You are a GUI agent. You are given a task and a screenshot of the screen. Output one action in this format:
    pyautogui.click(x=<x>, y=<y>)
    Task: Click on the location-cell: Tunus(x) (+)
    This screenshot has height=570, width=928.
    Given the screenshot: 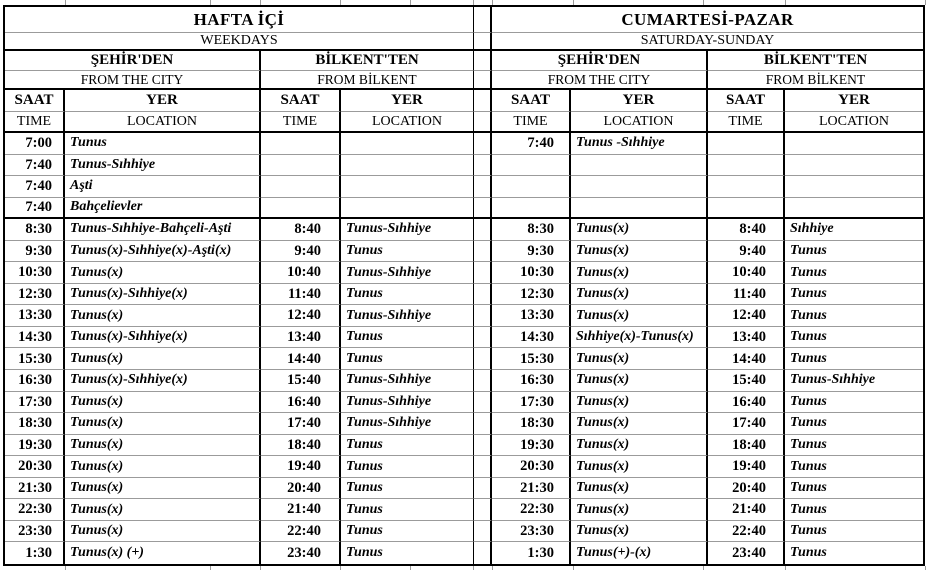 What is the action you would take?
    pyautogui.click(x=163, y=553)
    